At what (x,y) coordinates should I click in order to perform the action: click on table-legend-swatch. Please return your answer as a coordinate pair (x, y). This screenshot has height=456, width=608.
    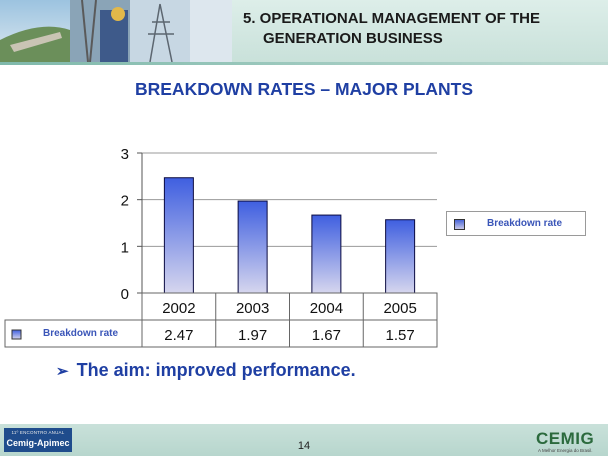
    Looking at the image, I should click on (16, 334).